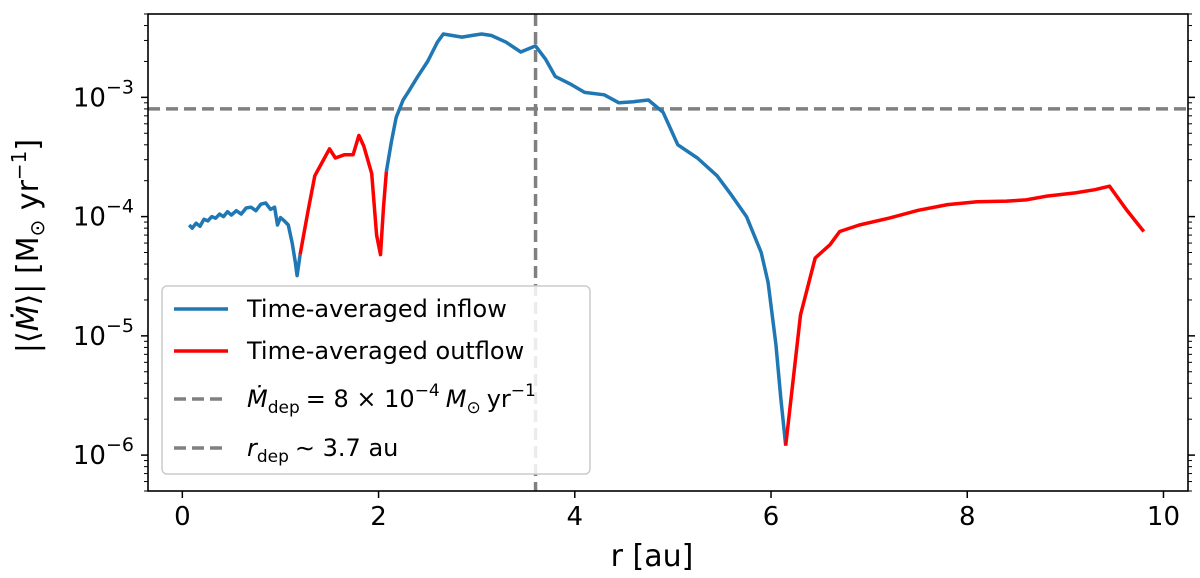  Describe the element at coordinates (378, 517) in the screenshot. I see `x-tick-label: 2` at that location.